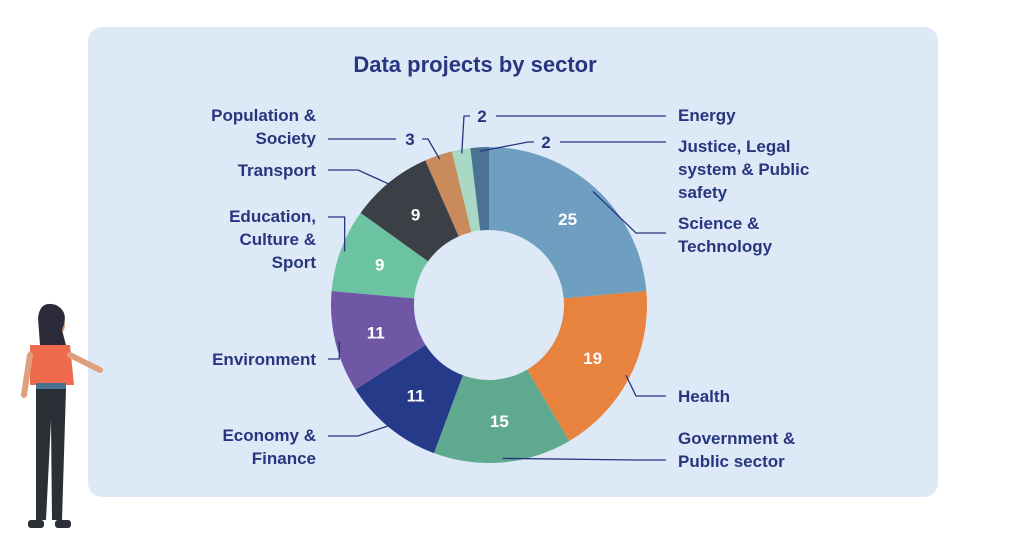 The height and width of the screenshot is (538, 1024). What do you see at coordinates (707, 115) in the screenshot?
I see `category-label: Energy` at bounding box center [707, 115].